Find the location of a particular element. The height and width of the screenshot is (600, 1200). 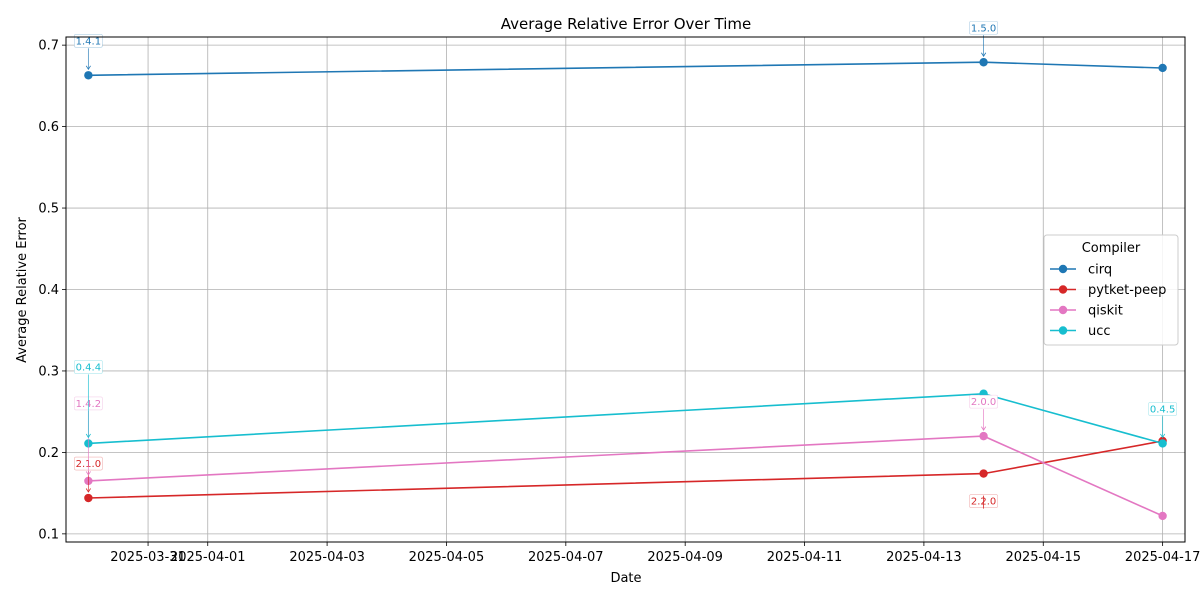

x-tick-label: 2025-04-17 is located at coordinates (1162, 557).